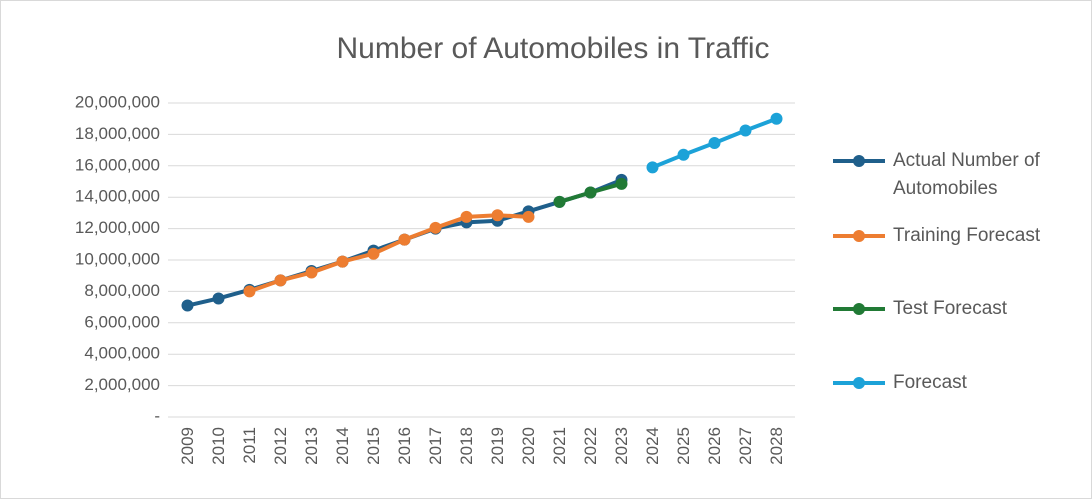 This screenshot has width=1092, height=499. I want to click on x-tick-label: 2014, so click(342, 446).